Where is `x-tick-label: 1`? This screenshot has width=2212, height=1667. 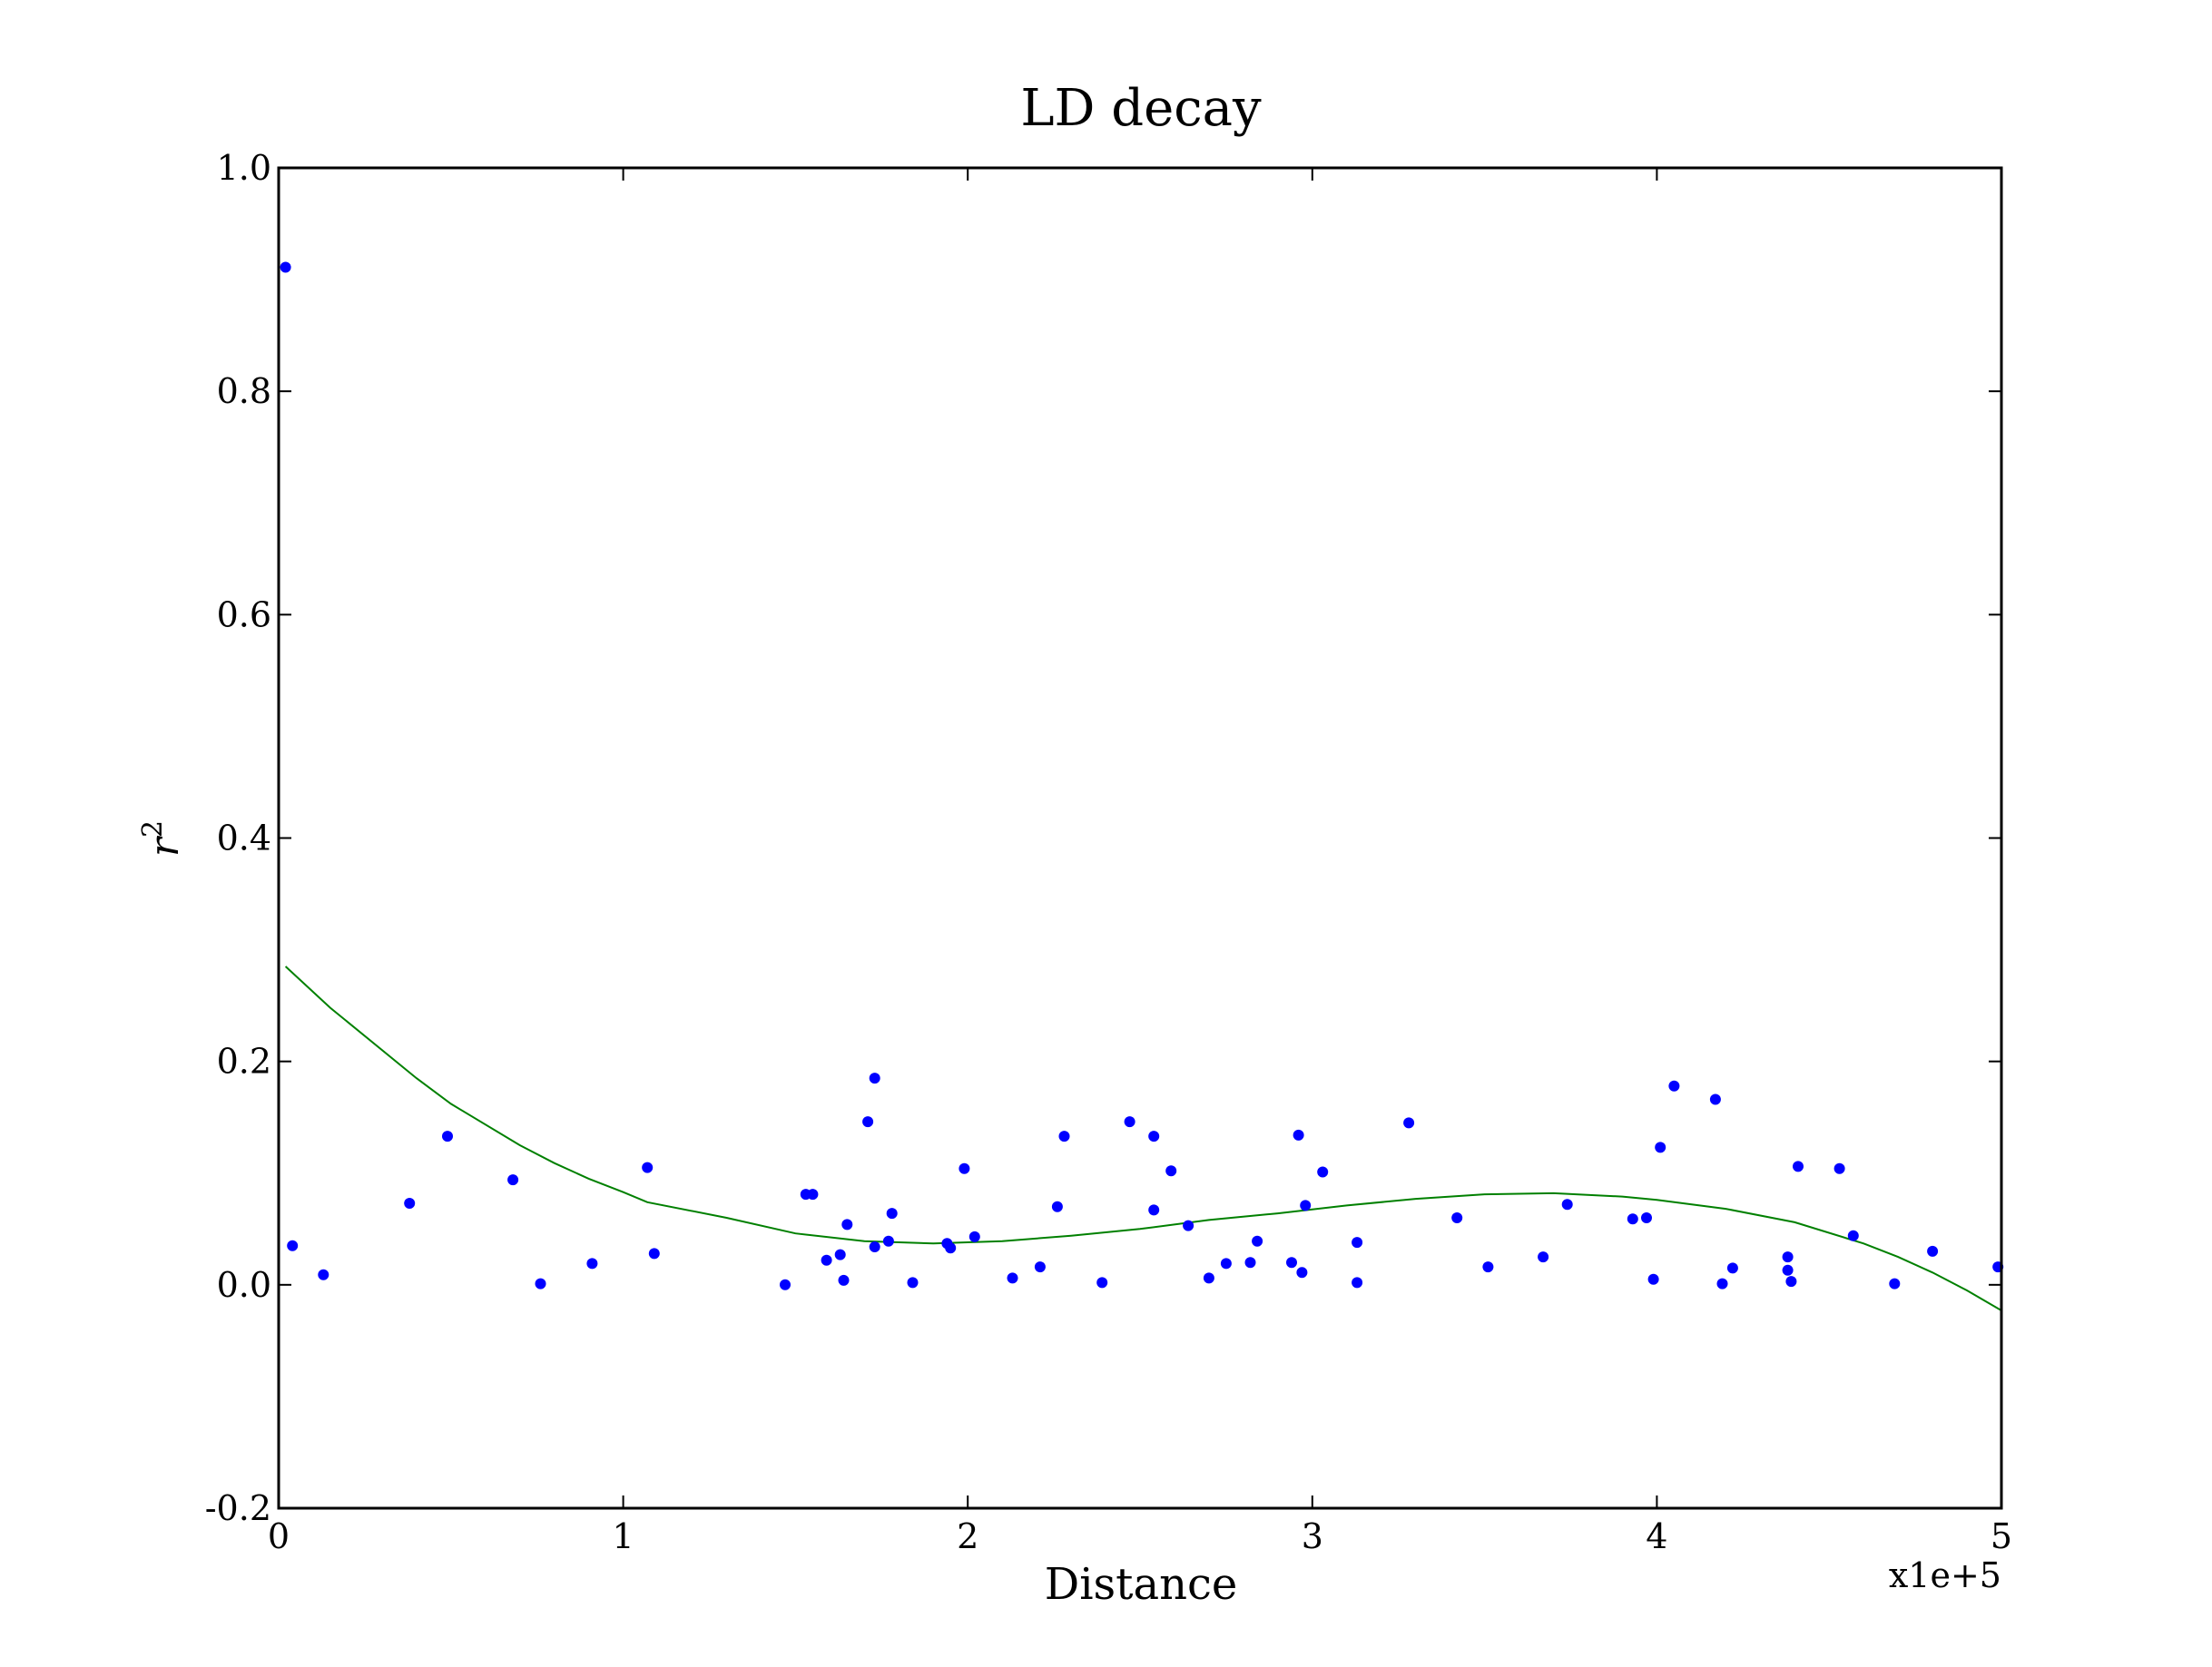 x-tick-label: 1 is located at coordinates (623, 1536).